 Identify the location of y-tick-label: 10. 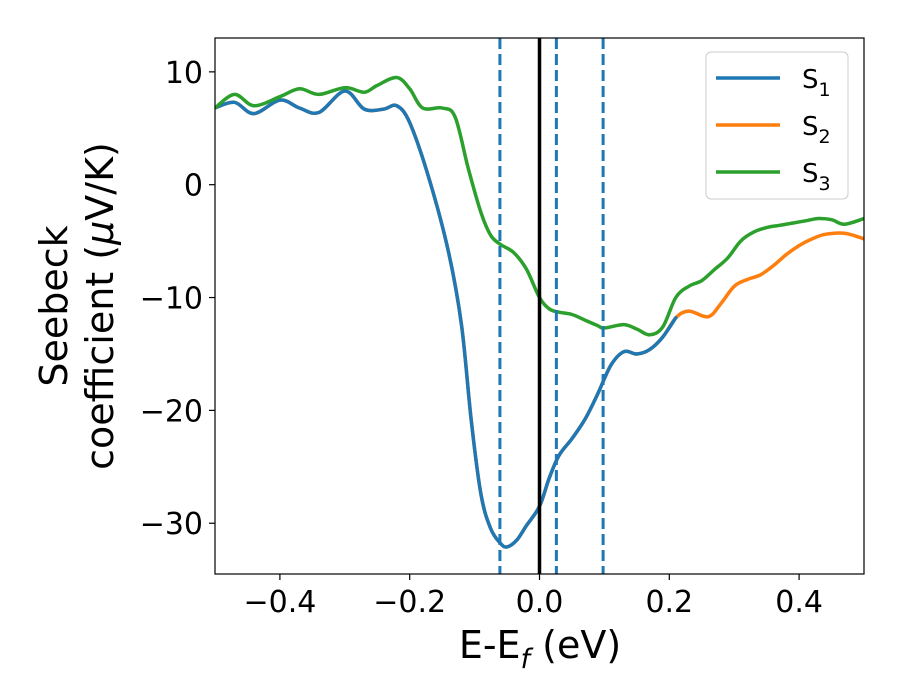
(184, 73).